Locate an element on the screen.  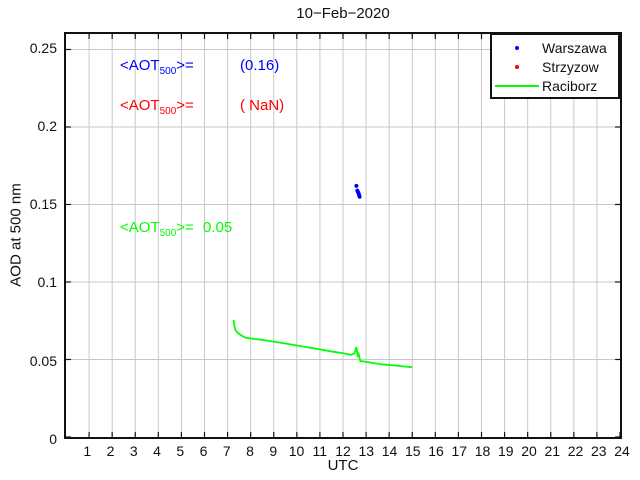
legend-label: Warszawa is located at coordinates (574, 47).